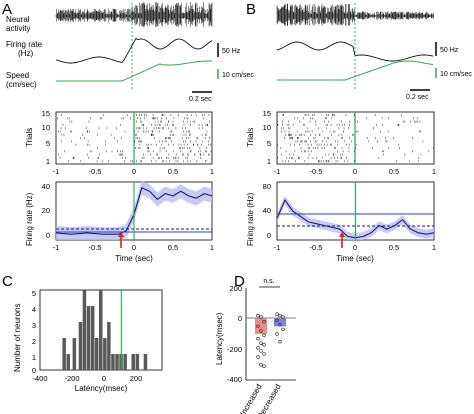 Image resolution: width=474 pixels, height=414 pixels. Describe the element at coordinates (251, 9) in the screenshot. I see `panel-b-label: B` at that location.